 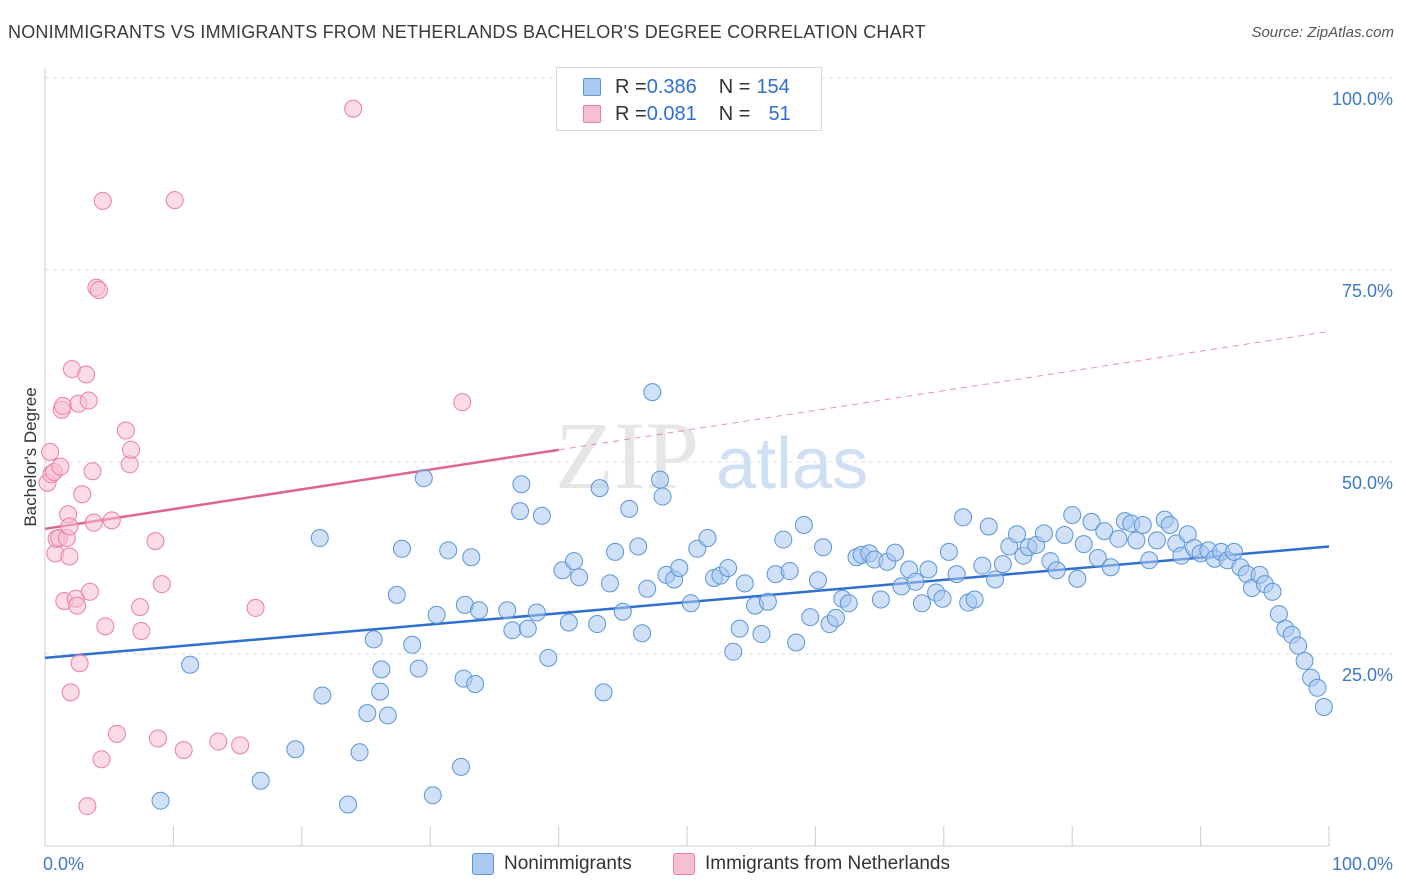 What do you see at coordinates (1322, 32) in the screenshot?
I see `source-label: Source: ZipAtlas.com` at bounding box center [1322, 32].